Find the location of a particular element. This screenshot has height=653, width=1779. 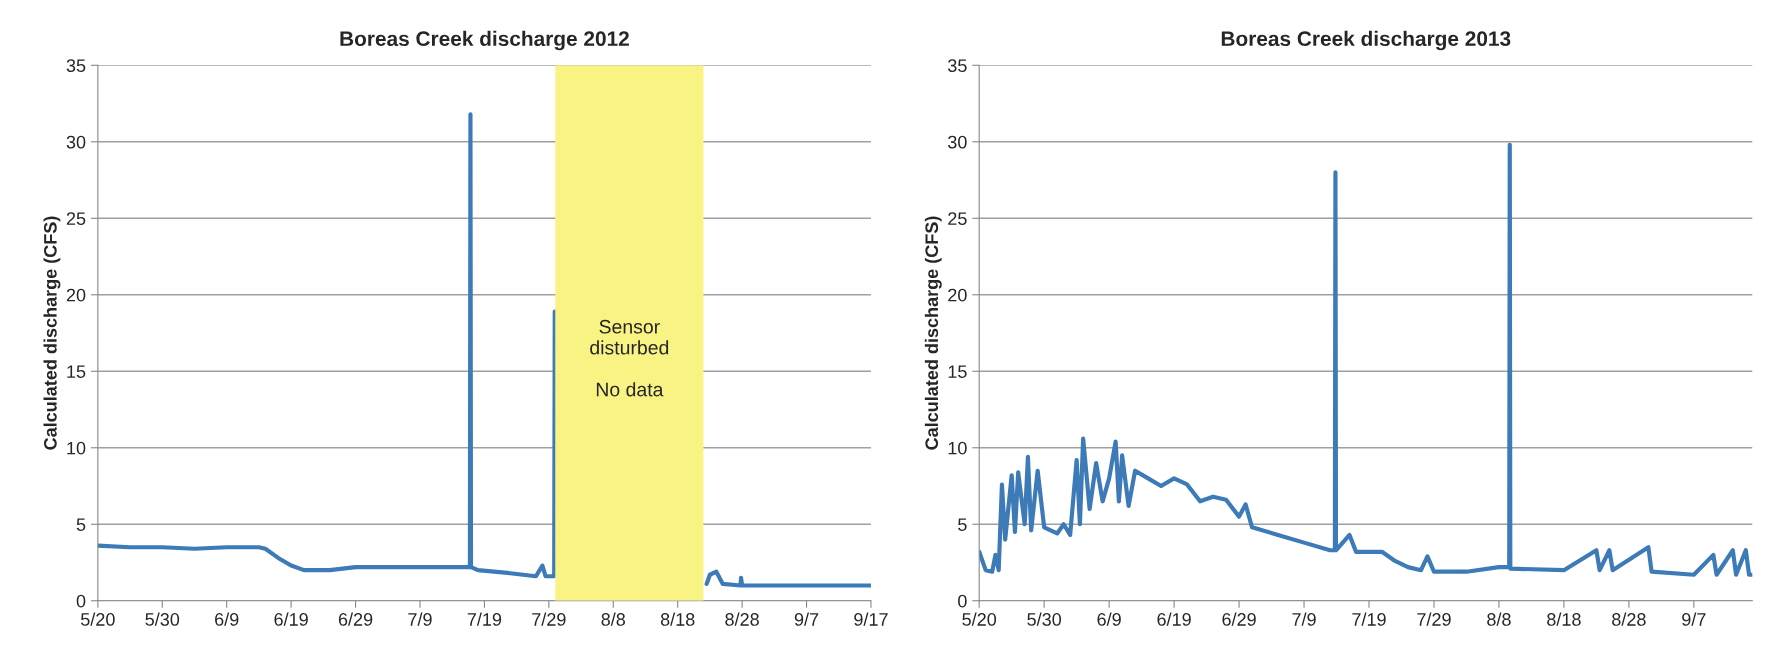

chart-title: Boreas Creek discharge 2012 is located at coordinates (484, 40).